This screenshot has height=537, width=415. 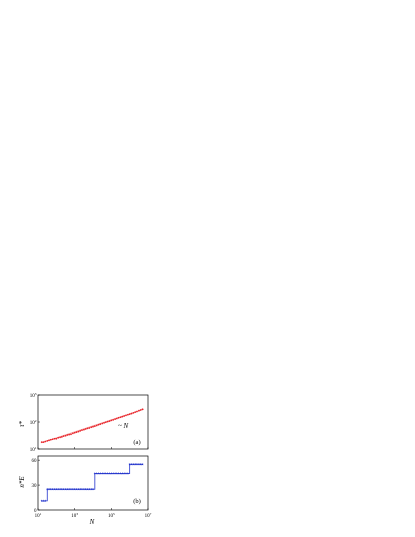 I want to click on panel-a: 101 102 103 (a) ~ N τ*, so click(x=83, y=422).